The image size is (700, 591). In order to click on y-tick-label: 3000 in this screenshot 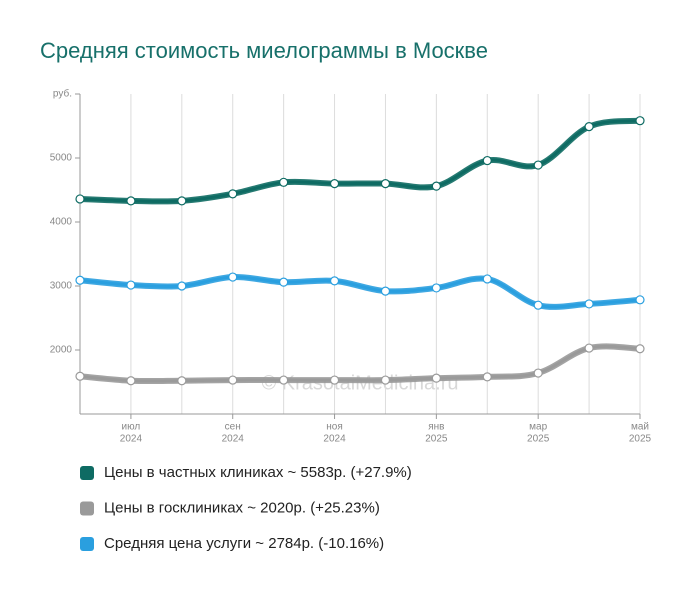, I will do `click(61, 286)`.